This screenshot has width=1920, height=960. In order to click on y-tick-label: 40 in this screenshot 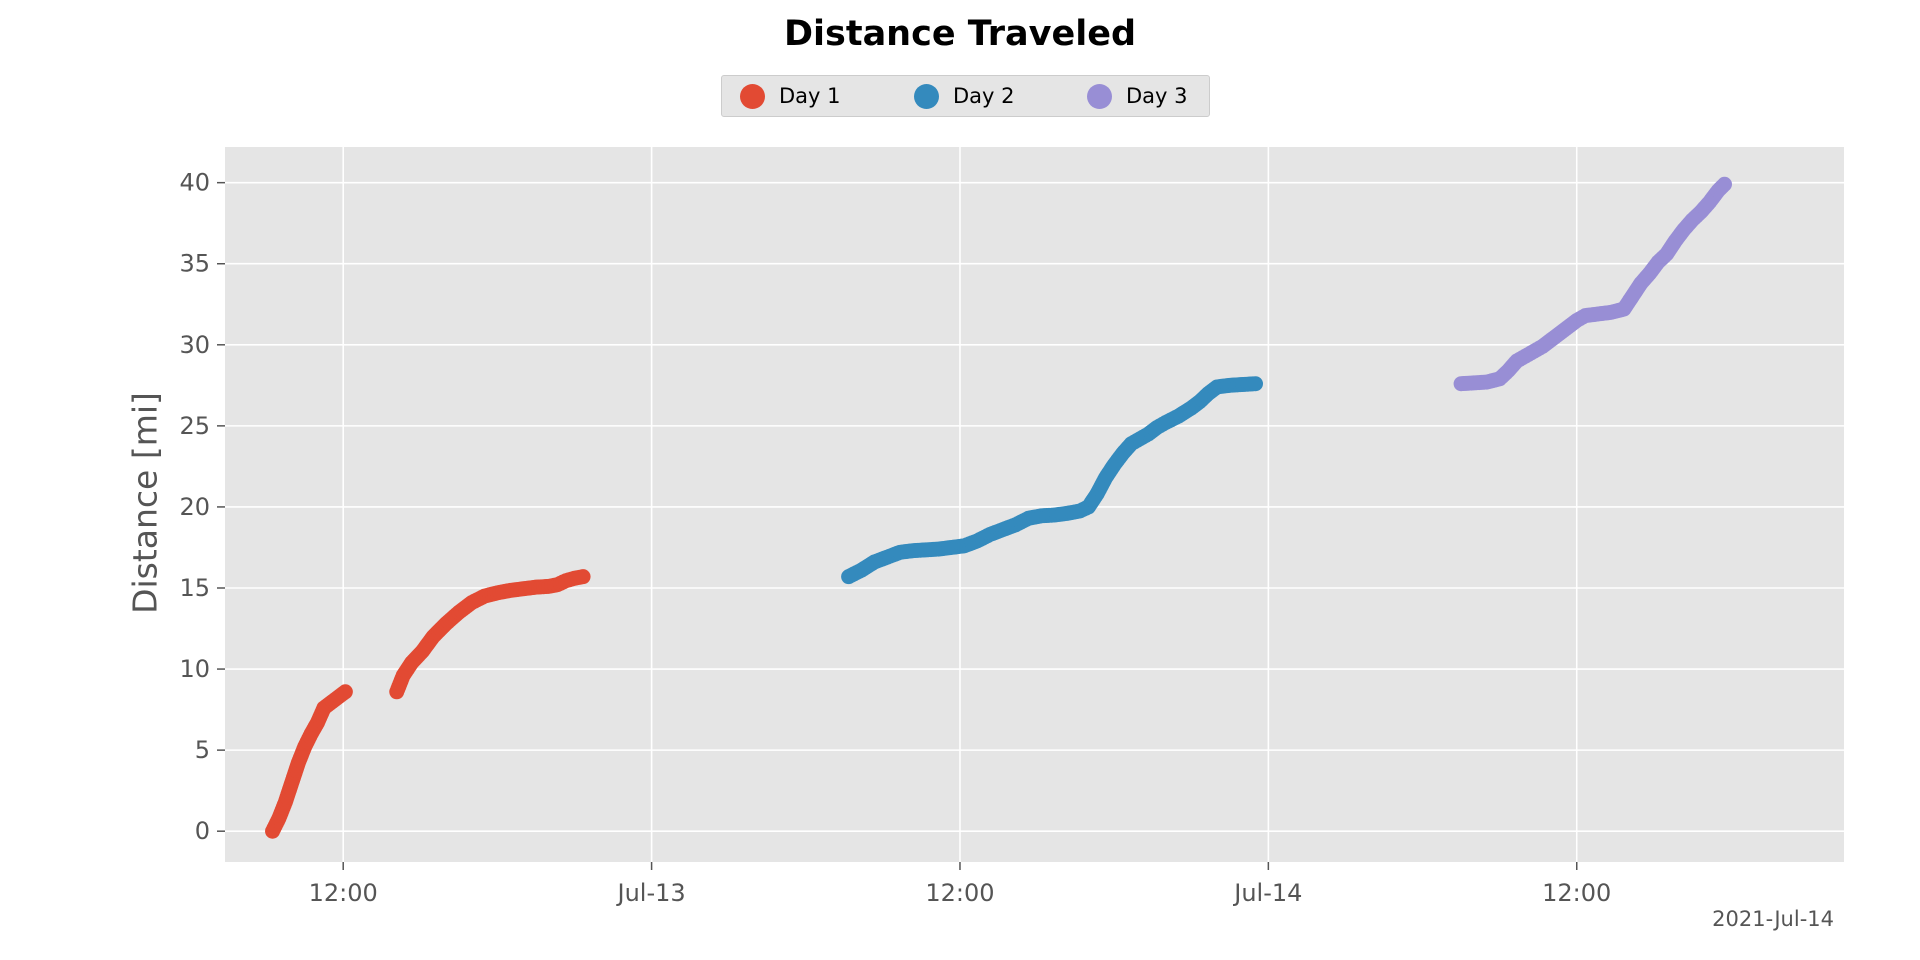, I will do `click(194, 183)`.